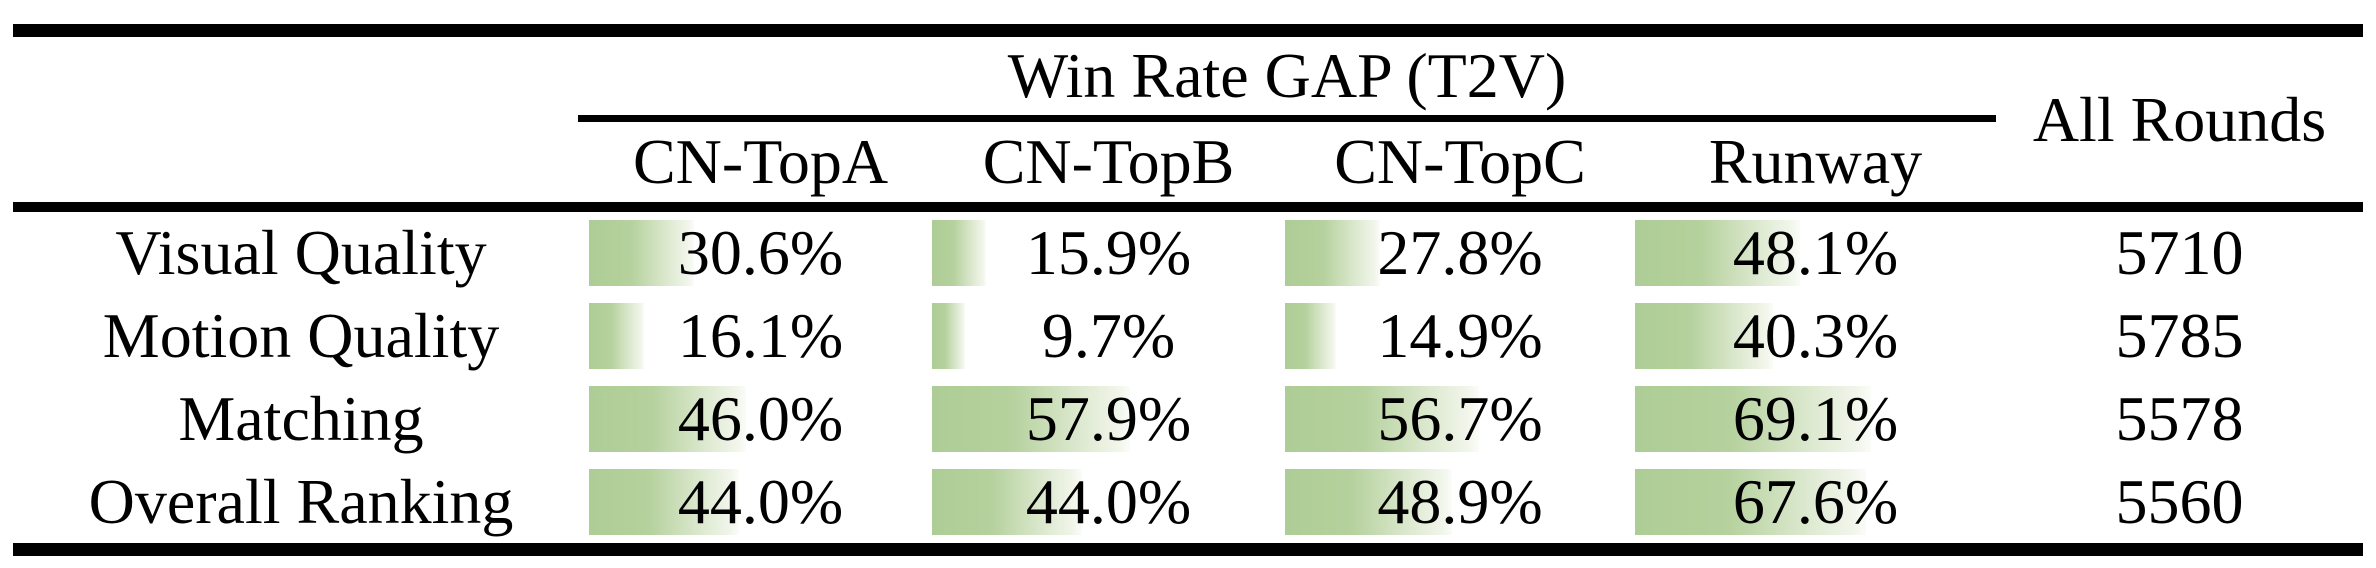 The height and width of the screenshot is (568, 2376). I want to click on row-label: Overall Ranking, so click(301, 501).